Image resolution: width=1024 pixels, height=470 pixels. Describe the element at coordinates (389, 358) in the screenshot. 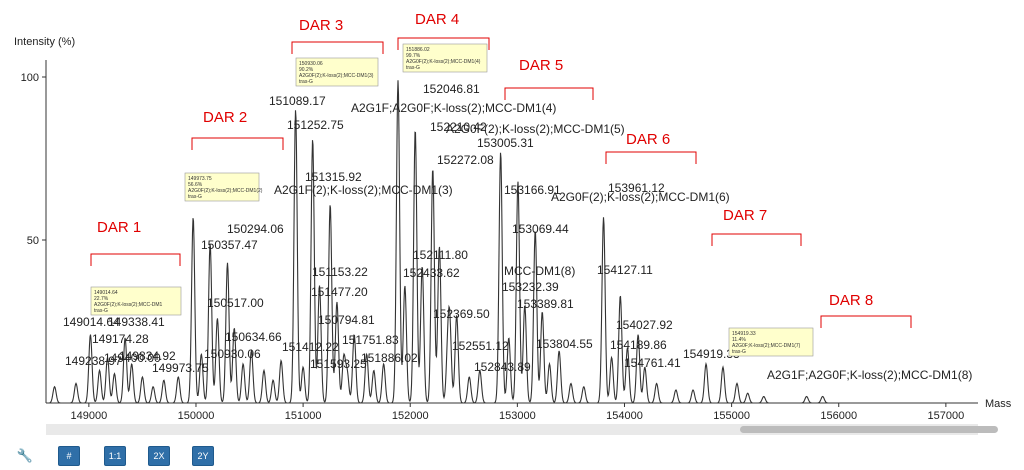

I see `peak-mass-label: 151886.02` at that location.